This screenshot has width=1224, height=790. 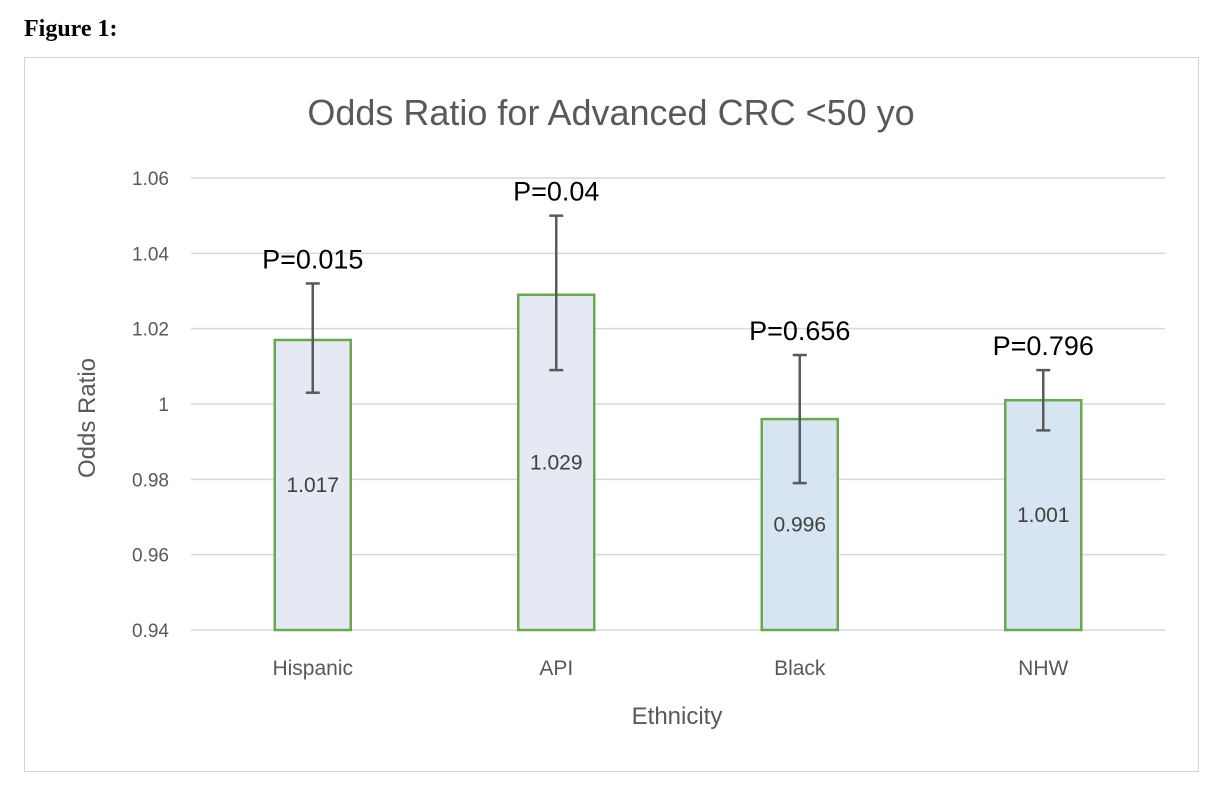 What do you see at coordinates (150, 556) in the screenshot?
I see `y-tick-label: 0.96` at bounding box center [150, 556].